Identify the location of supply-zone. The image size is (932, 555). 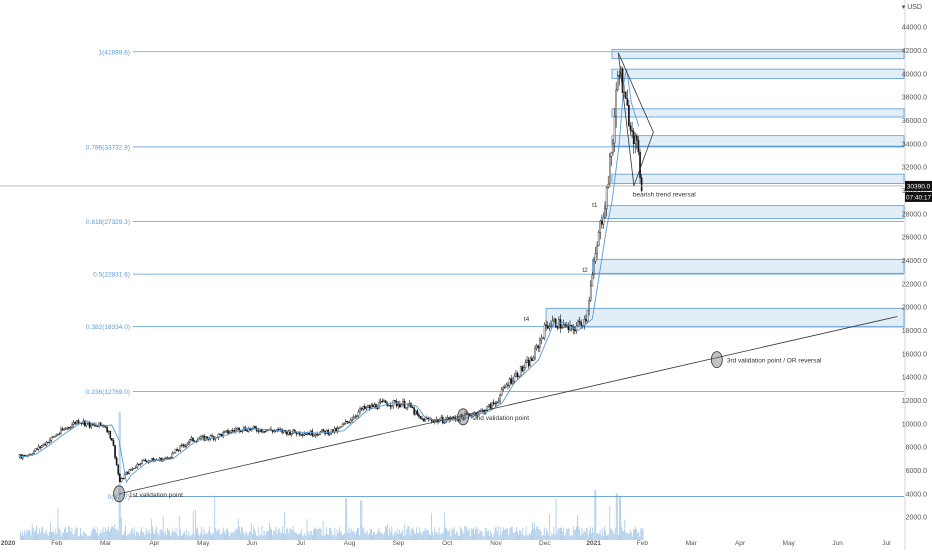
(758, 113).